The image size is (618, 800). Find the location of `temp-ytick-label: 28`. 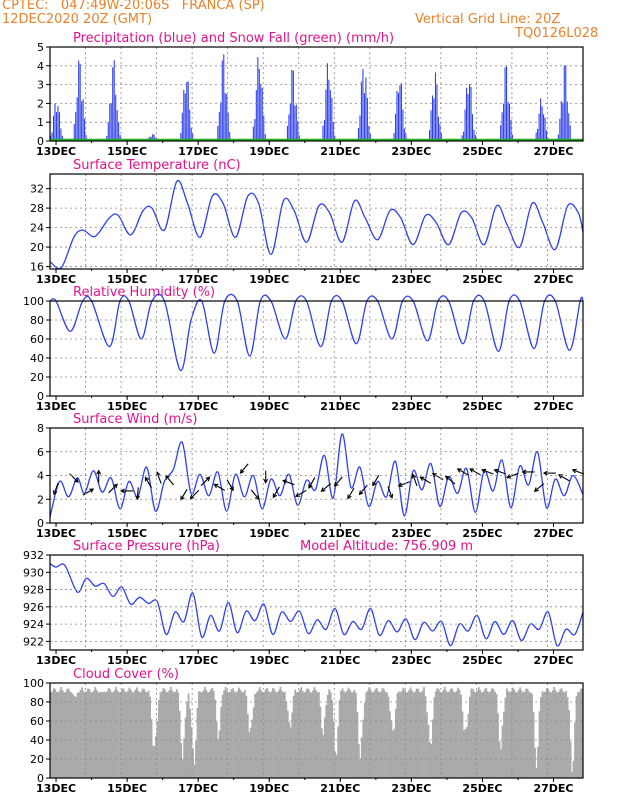

temp-ytick-label: 28 is located at coordinates (37, 208).